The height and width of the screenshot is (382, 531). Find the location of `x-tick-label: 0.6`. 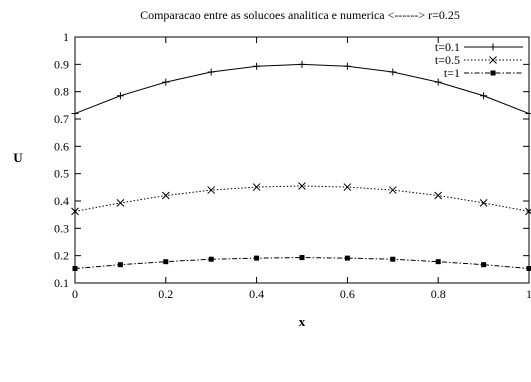

x-tick-label: 0.6 is located at coordinates (347, 294).